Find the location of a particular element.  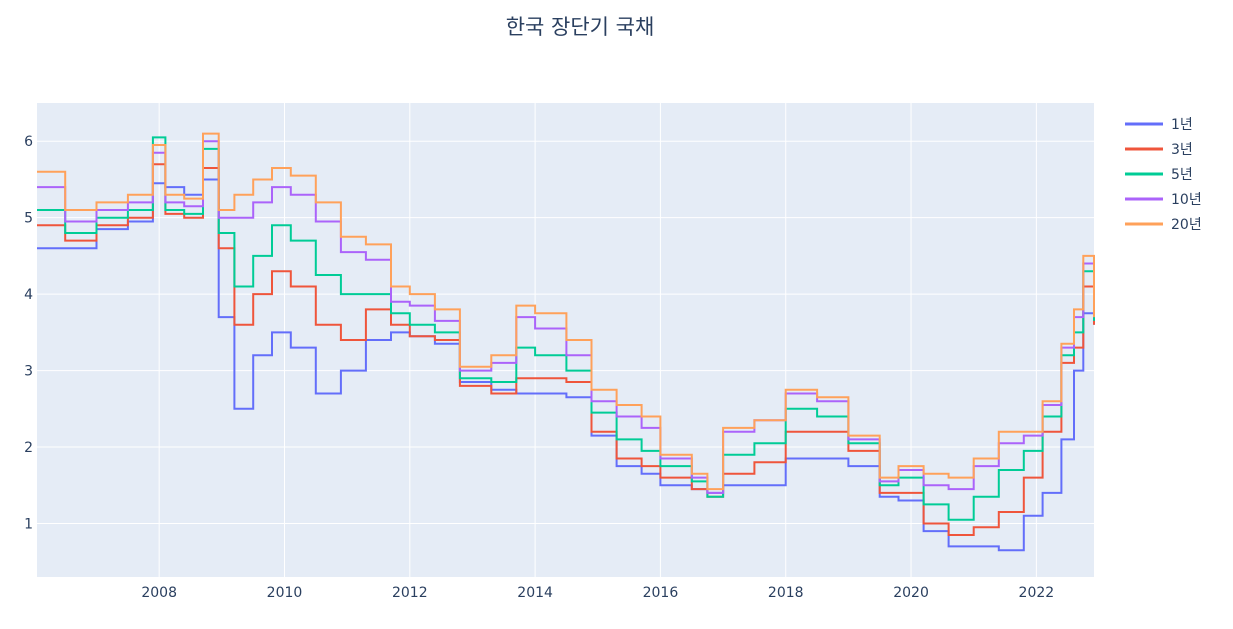

y-tick-label: 1 is located at coordinates (28, 524).